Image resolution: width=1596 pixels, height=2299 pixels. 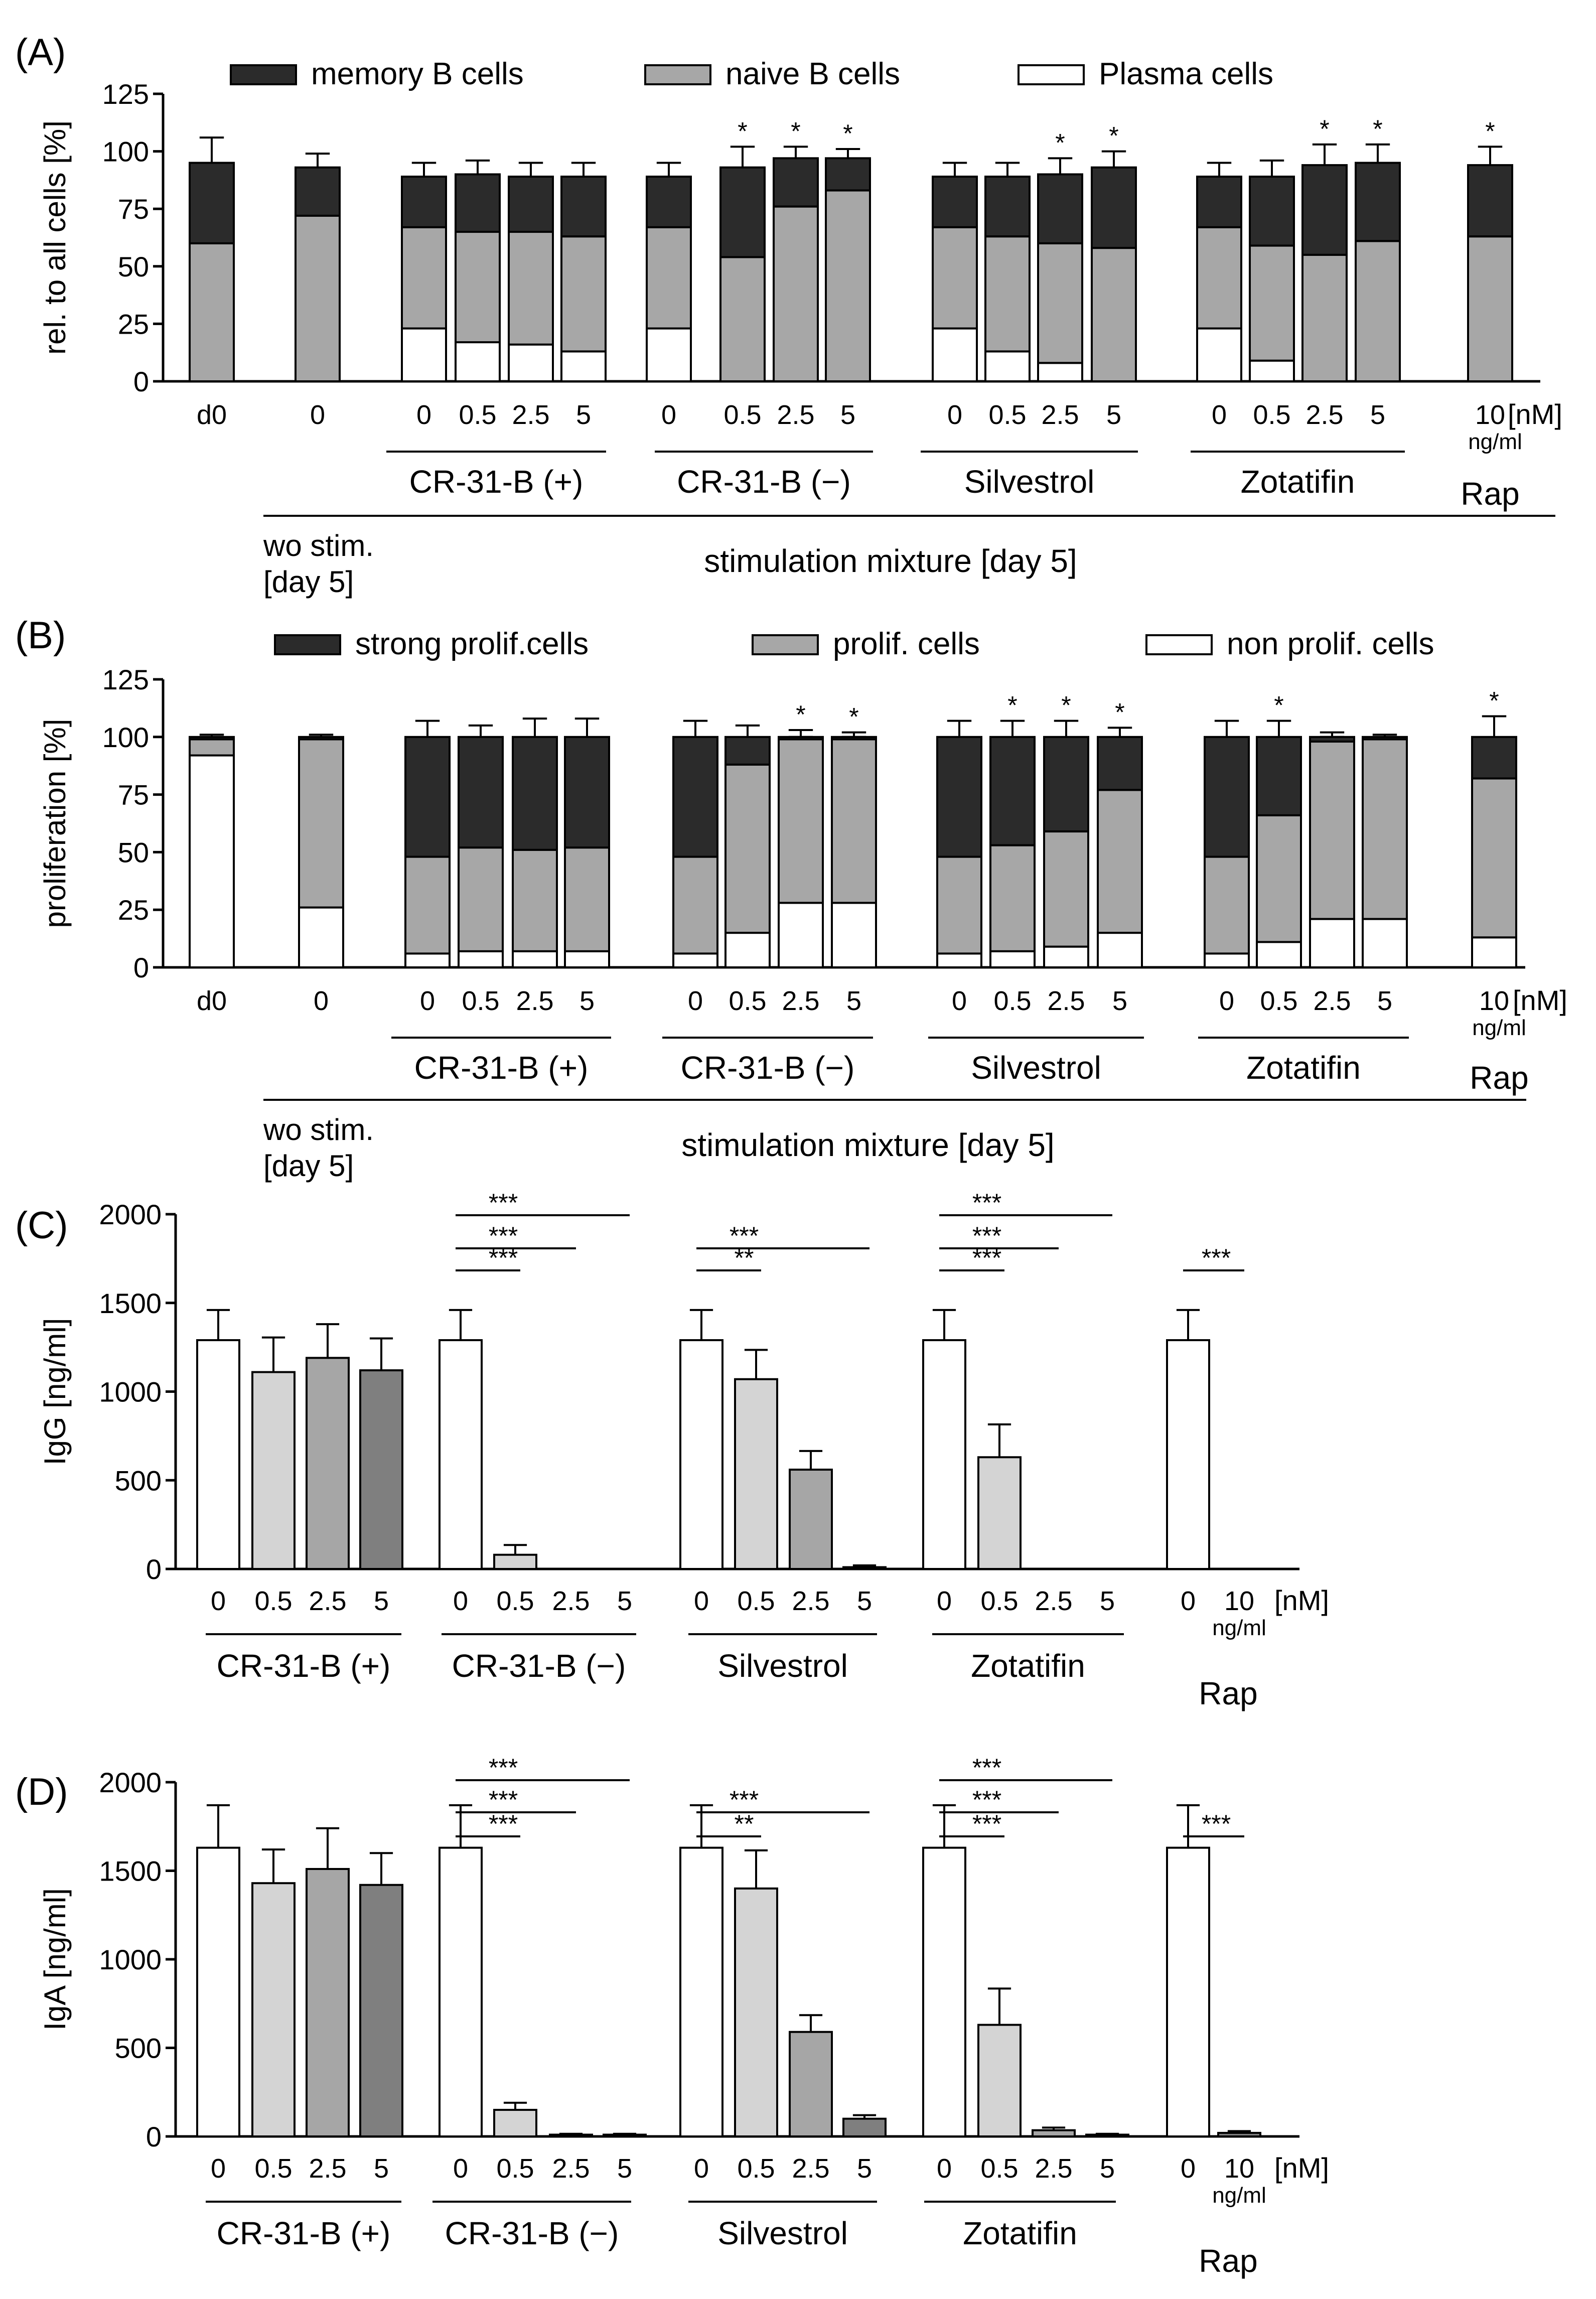 What do you see at coordinates (906, 644) in the screenshot?
I see `legend-entry: prolif. cells` at bounding box center [906, 644].